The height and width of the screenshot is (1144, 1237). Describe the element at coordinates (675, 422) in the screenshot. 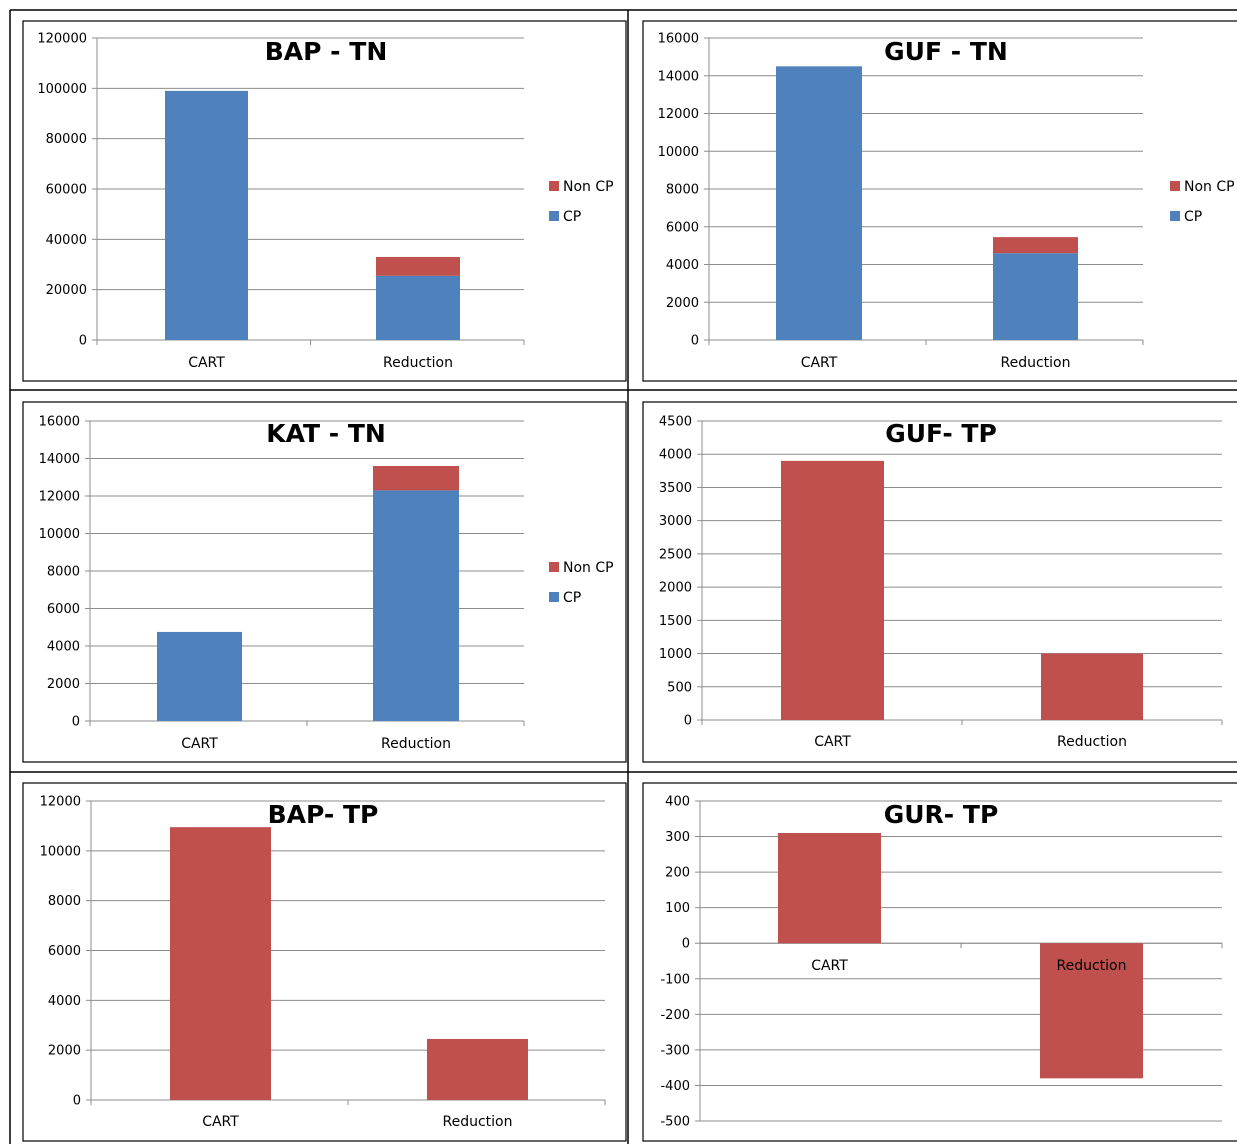

I see `y-tick-label: 4500` at that location.